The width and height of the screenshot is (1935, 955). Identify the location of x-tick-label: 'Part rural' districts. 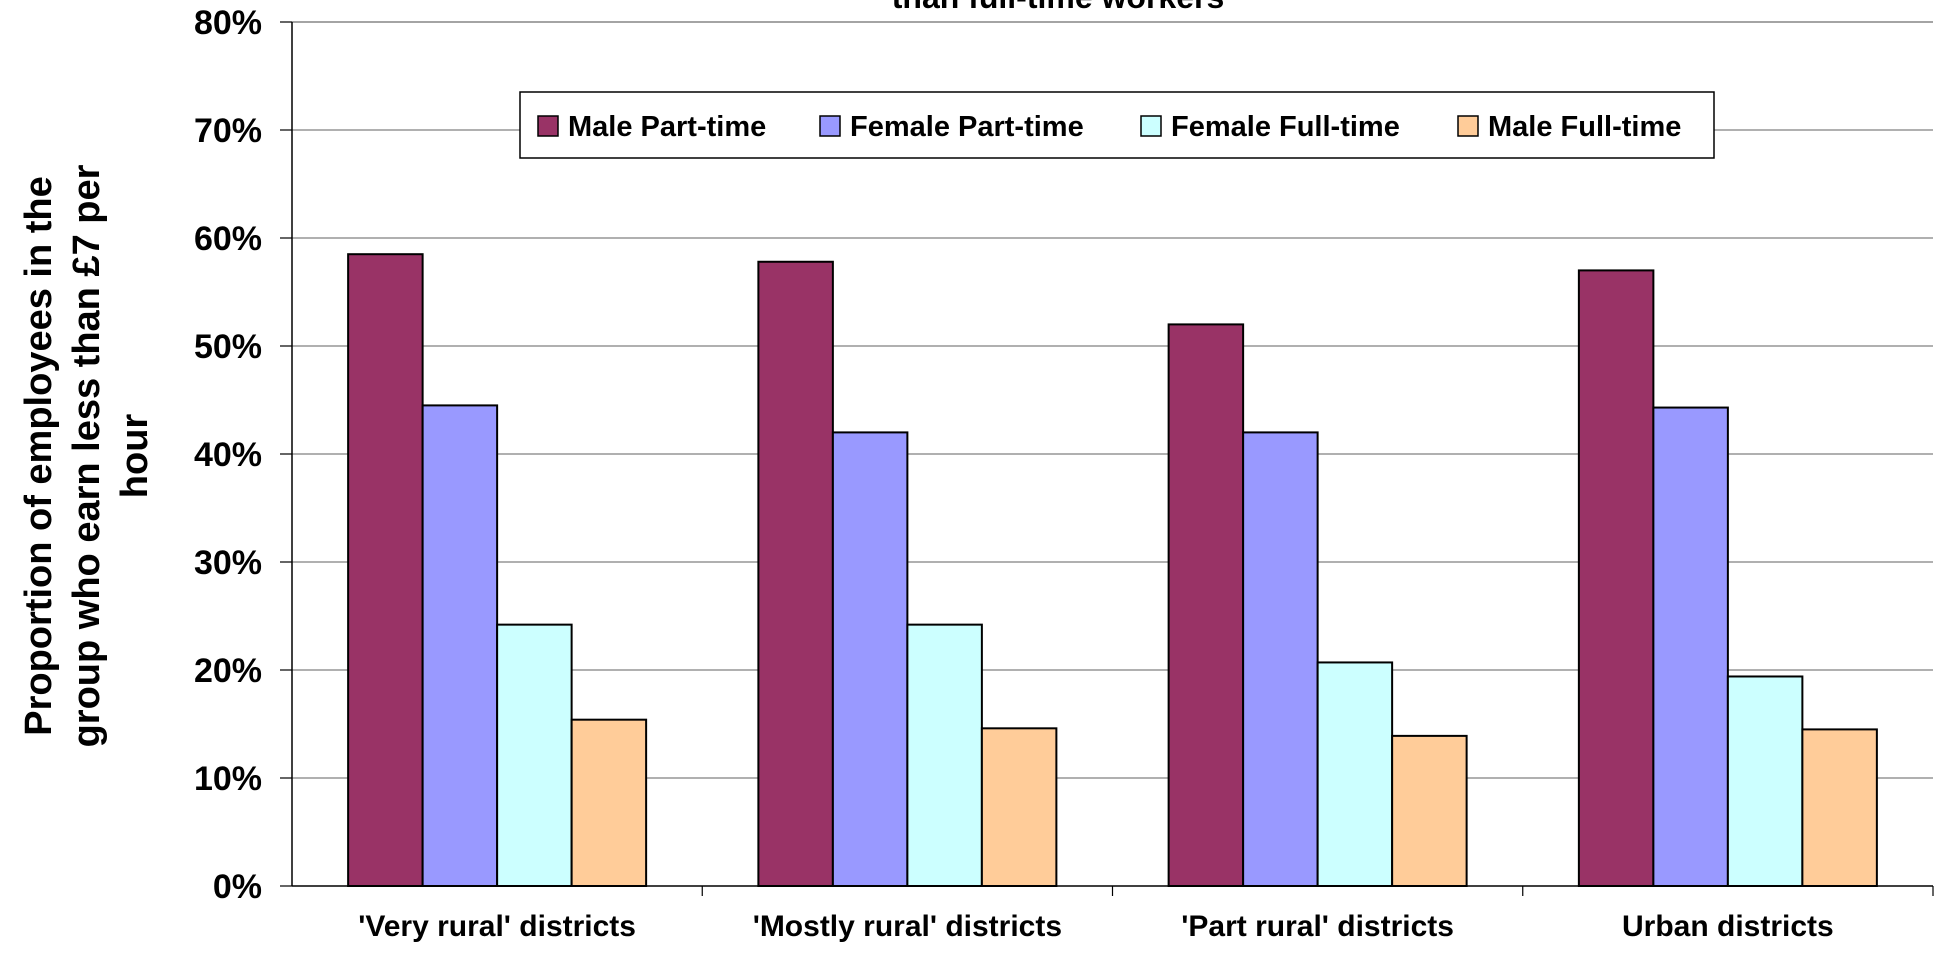
(1317, 926).